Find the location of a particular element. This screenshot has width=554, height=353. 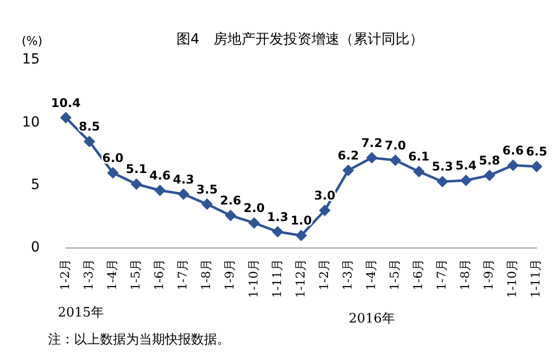

text: 1.0 is located at coordinates (301, 221).